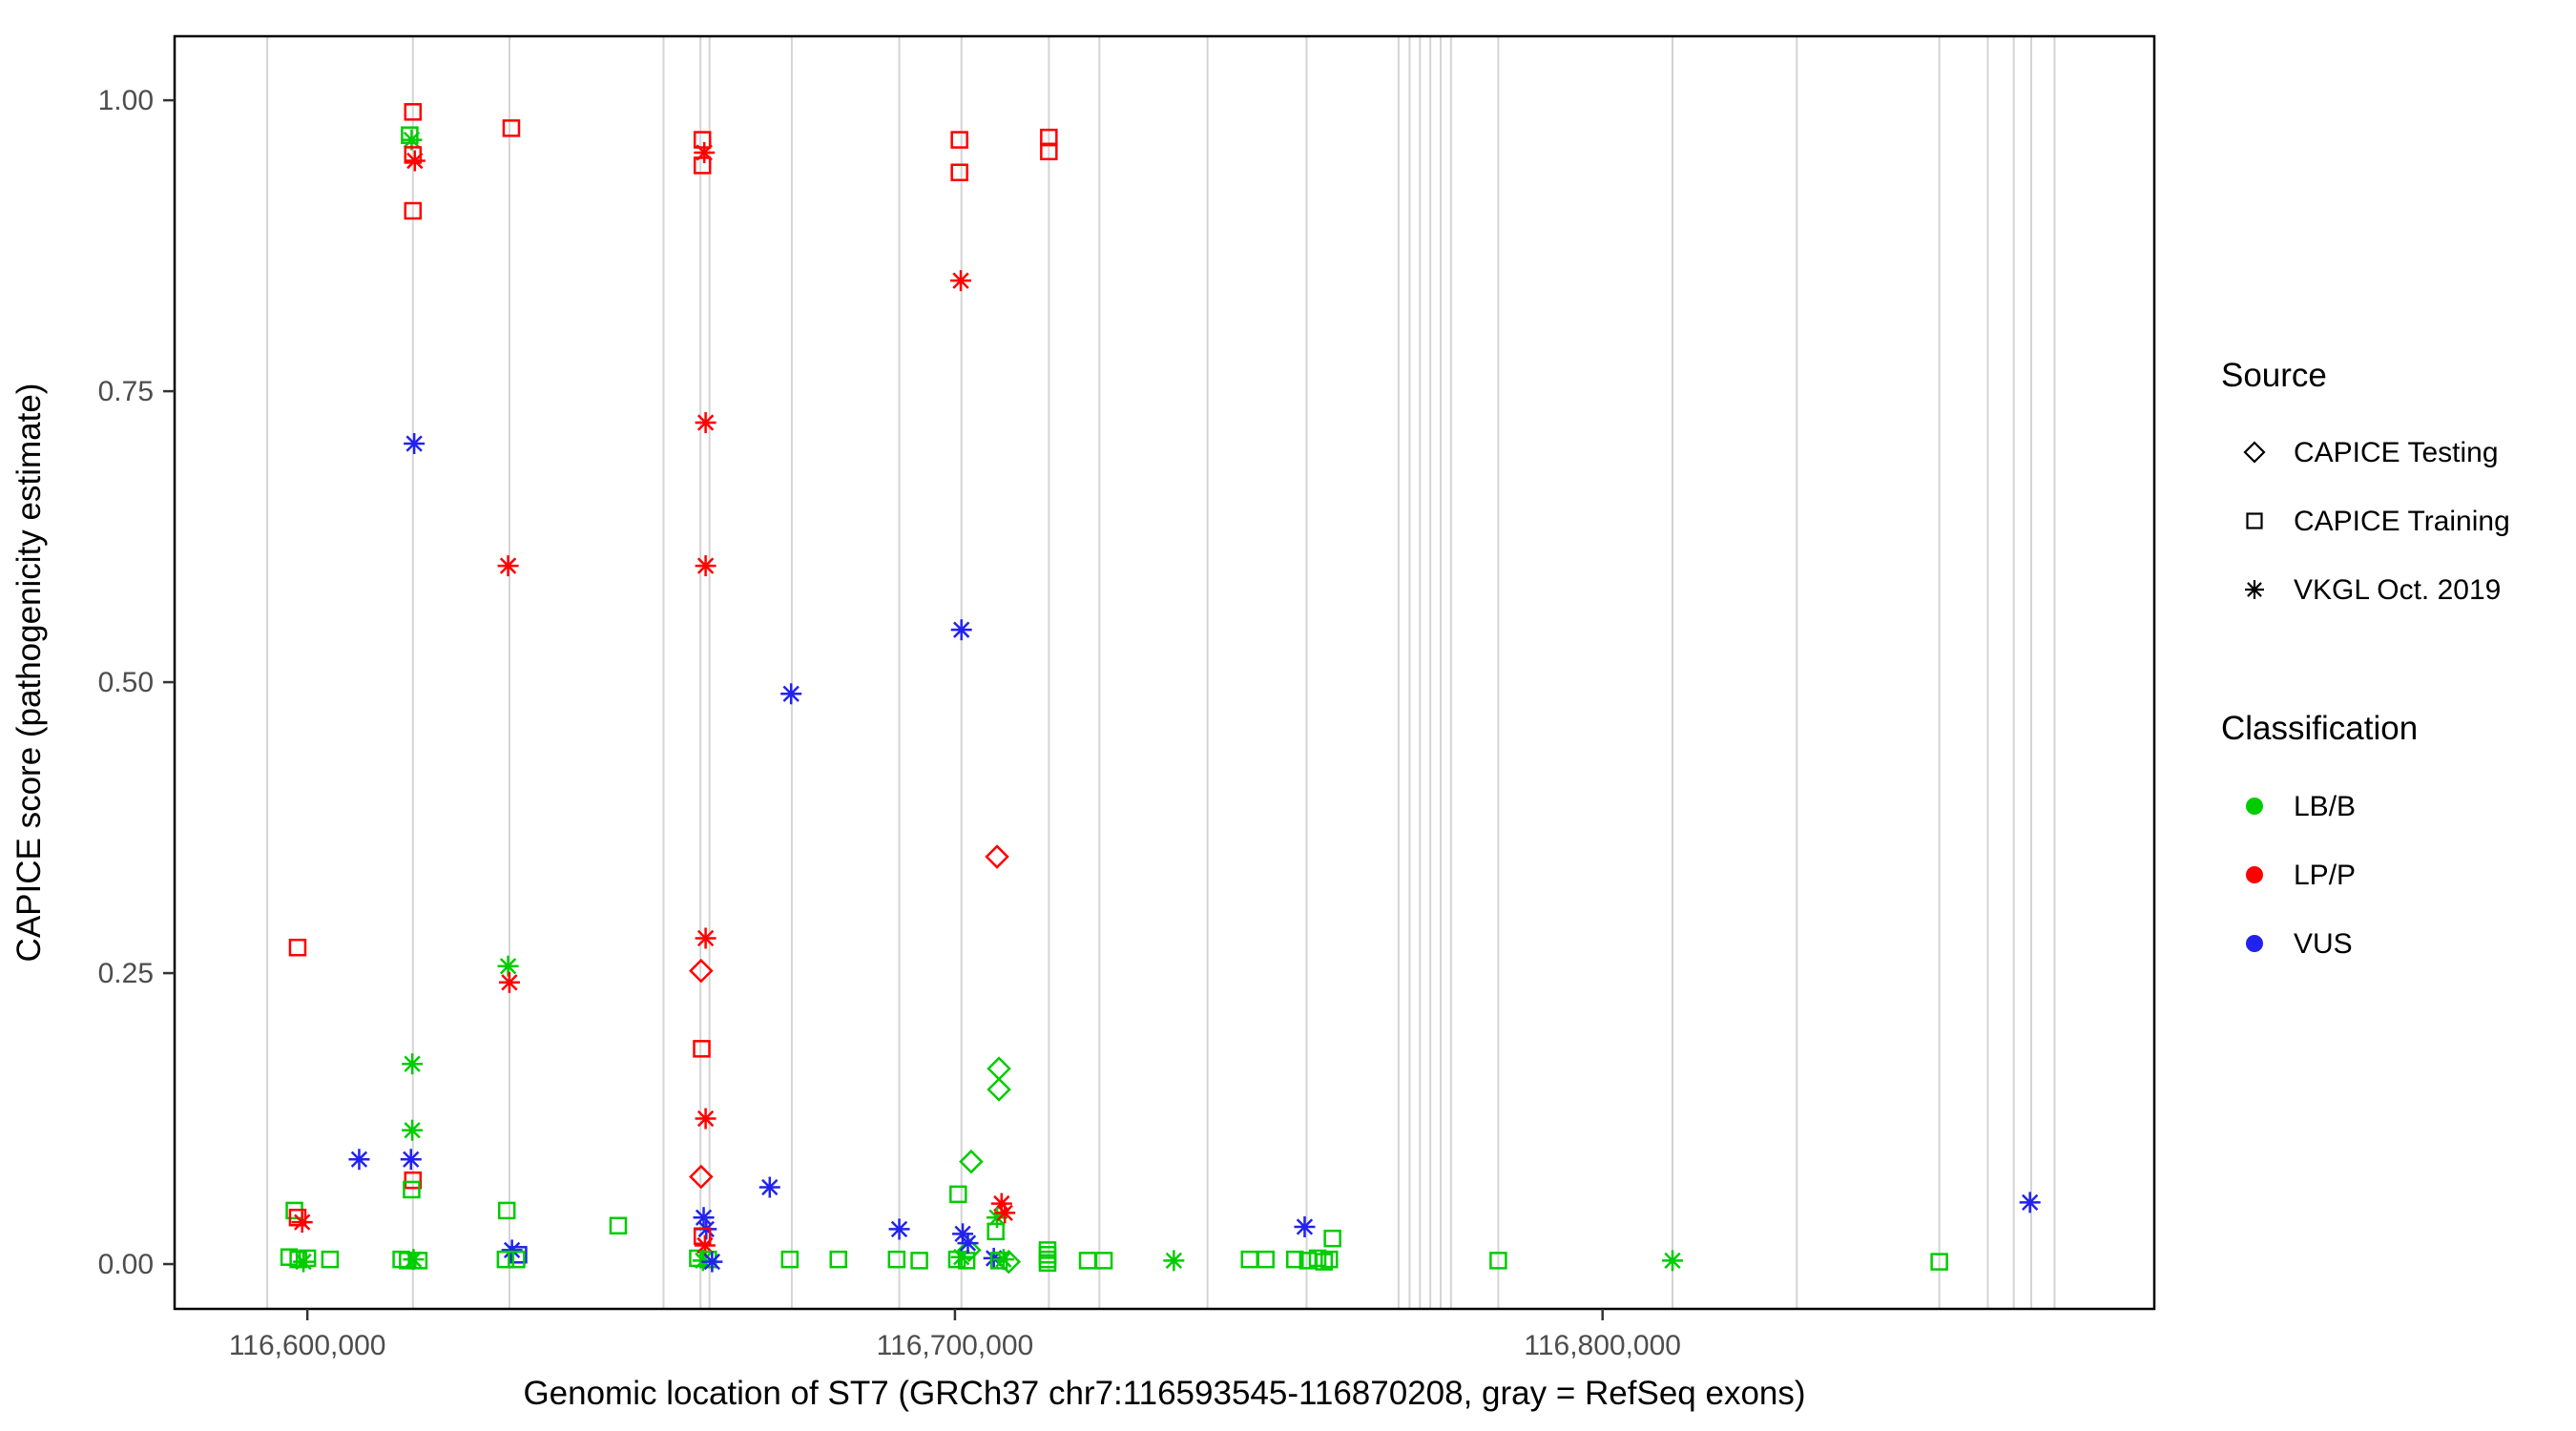  What do you see at coordinates (126, 100) in the screenshot?
I see `y-tick-label: 1.00` at bounding box center [126, 100].